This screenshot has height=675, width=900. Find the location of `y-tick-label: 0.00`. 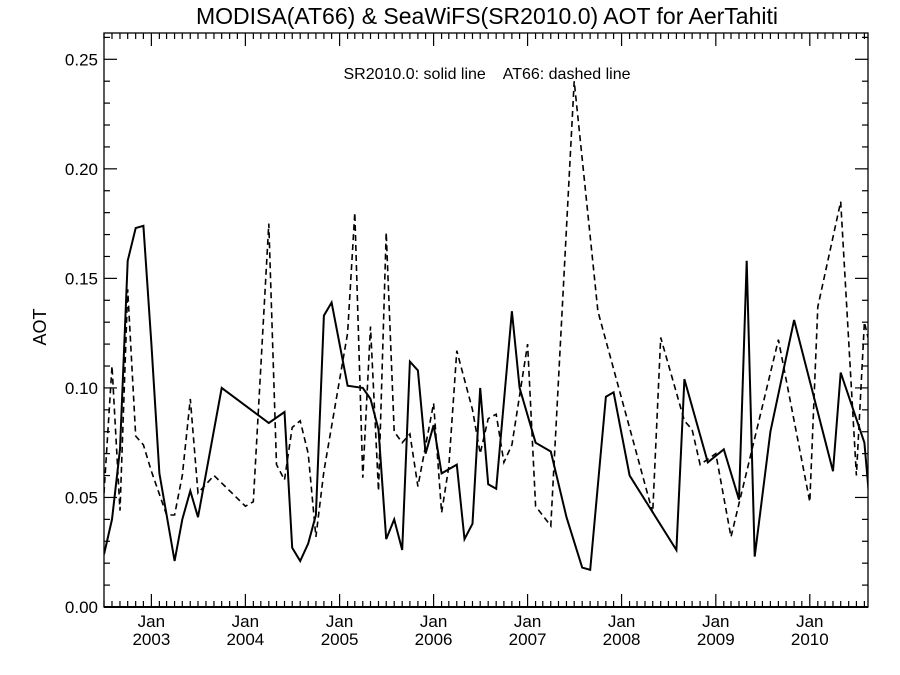

y-tick-label: 0.00 is located at coordinates (81, 607).